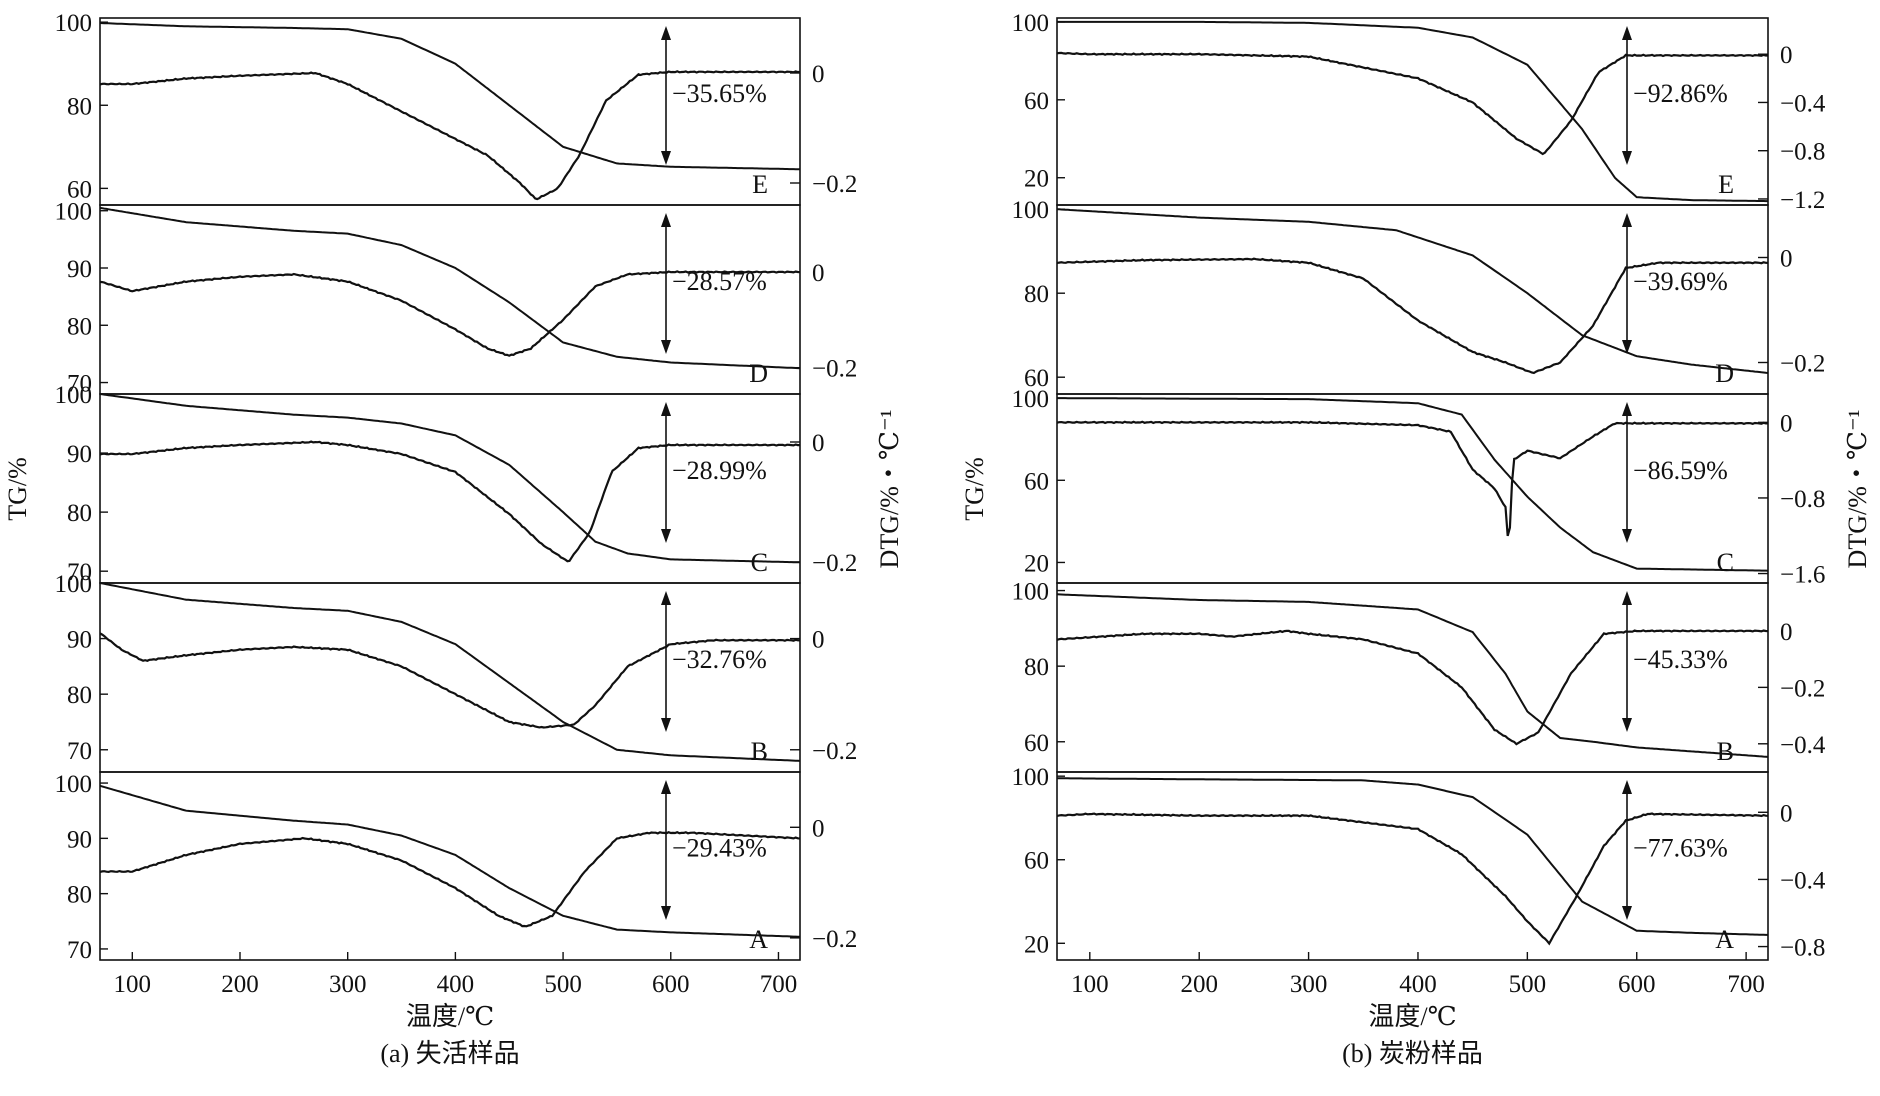  I want to click on subplot-D: 60 80 100 0 −0.2 −39.69% D, so click(1418, 296).